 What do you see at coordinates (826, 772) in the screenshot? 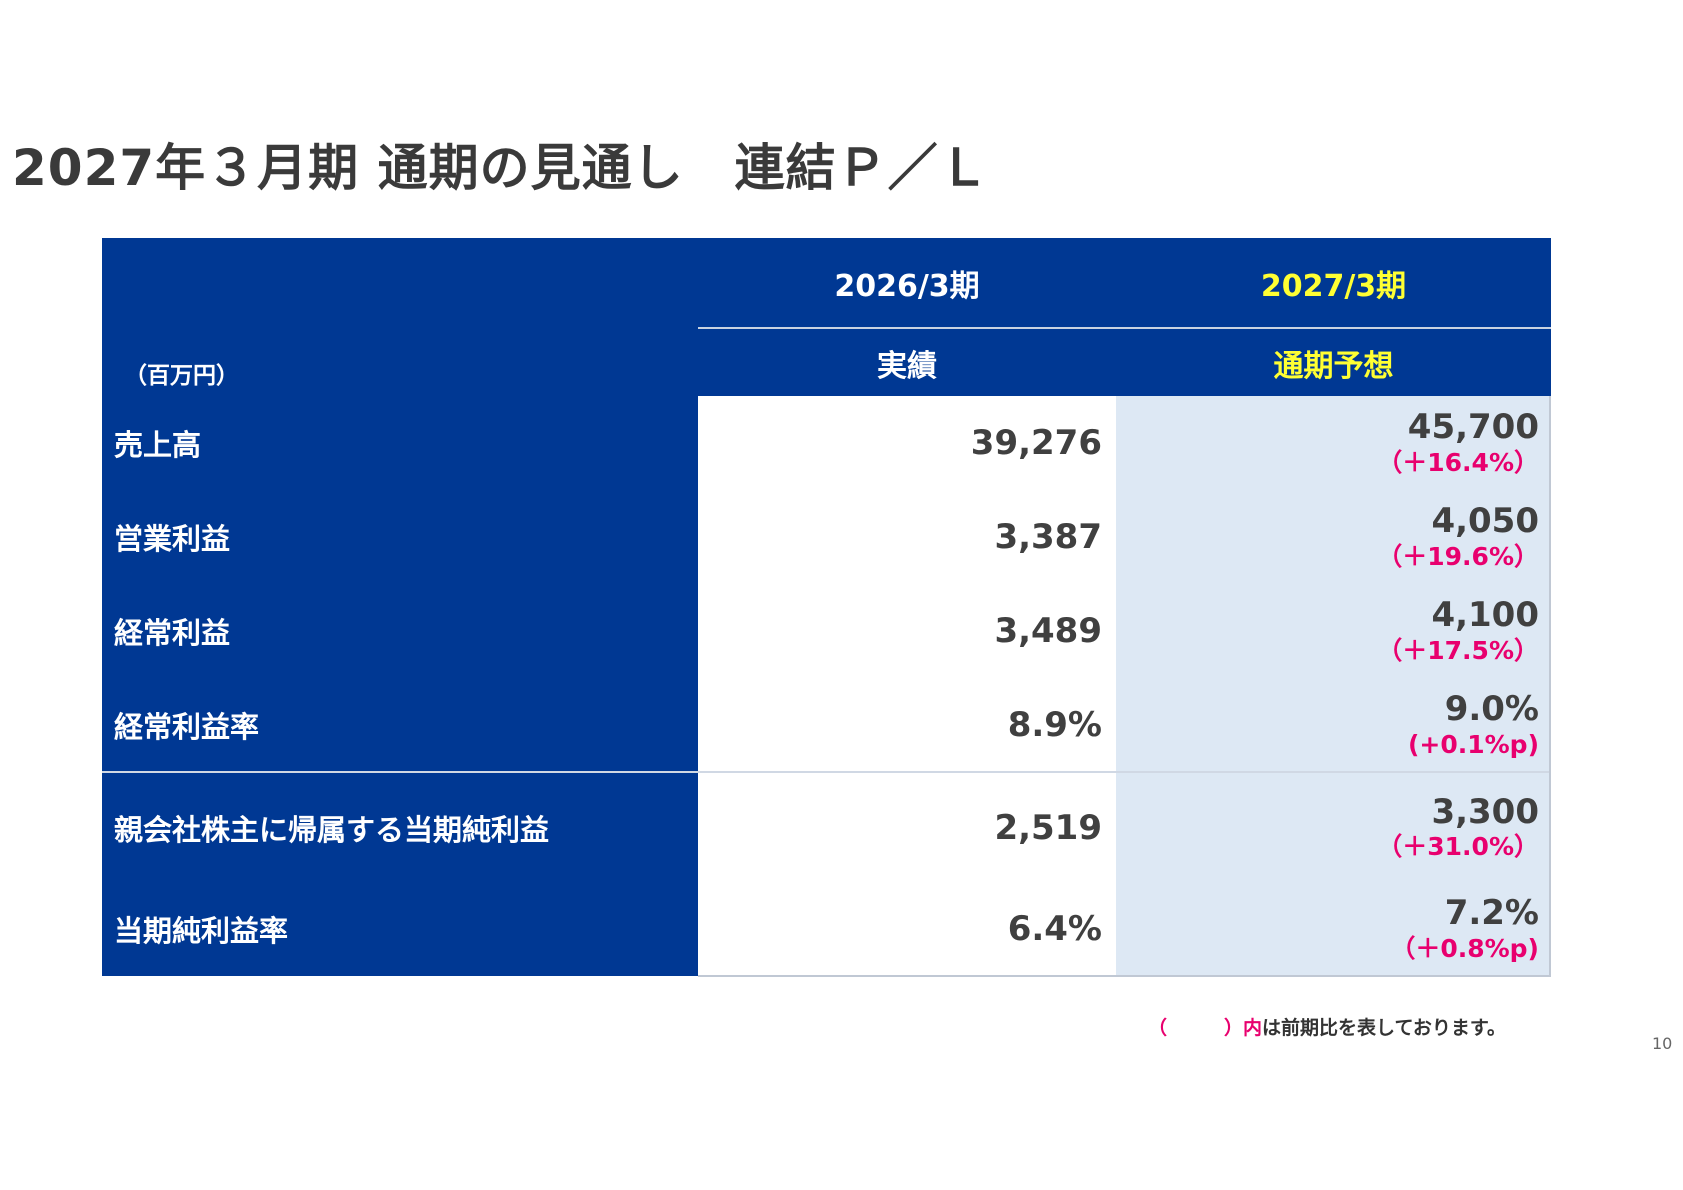
I see `section-divider` at bounding box center [826, 772].